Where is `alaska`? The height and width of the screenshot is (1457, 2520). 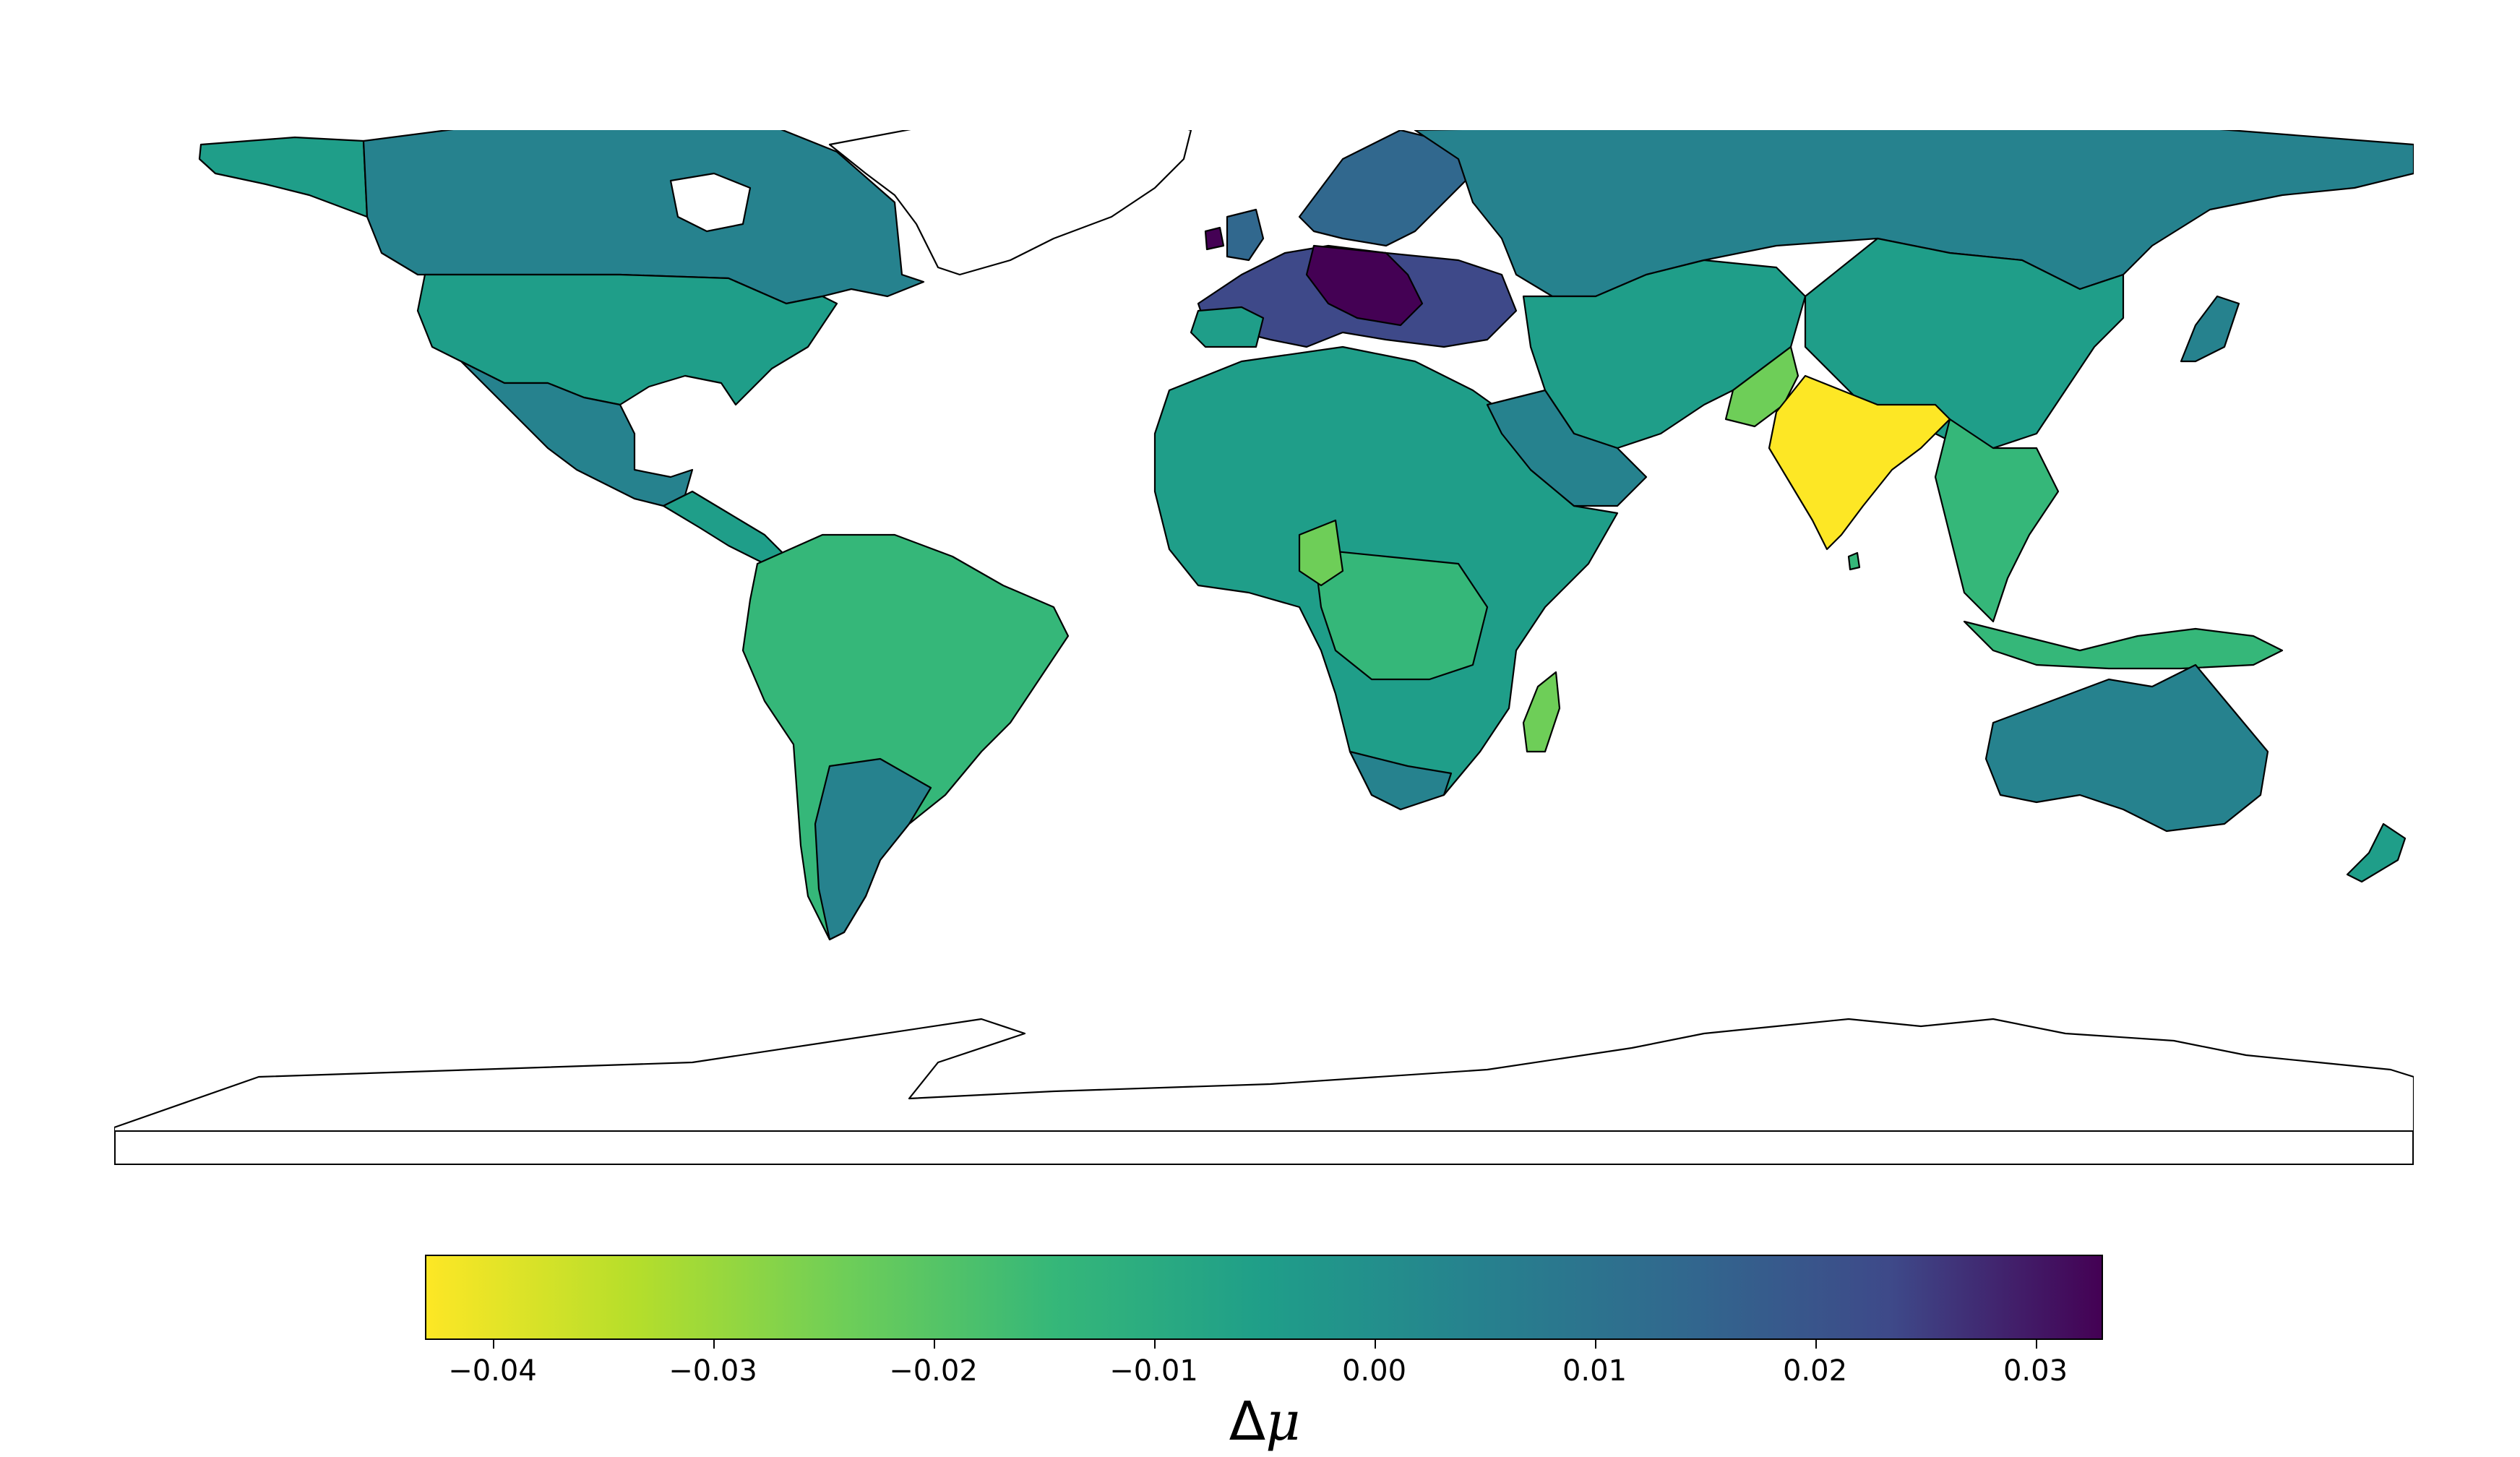 alaska is located at coordinates (283, 177).